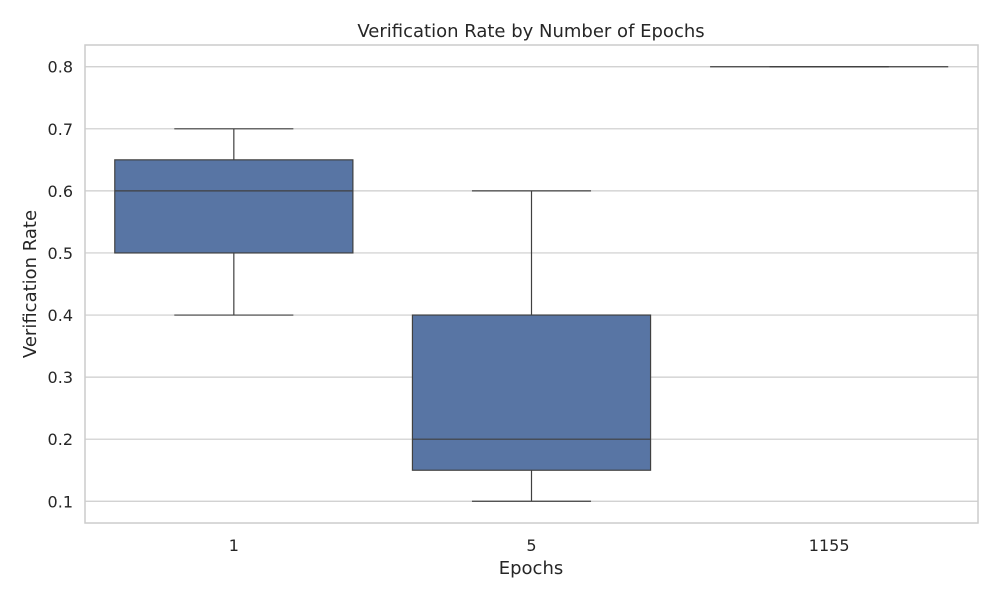 The width and height of the screenshot is (1000, 600). I want to click on y-axis-label: Verification Rate, so click(30, 284).